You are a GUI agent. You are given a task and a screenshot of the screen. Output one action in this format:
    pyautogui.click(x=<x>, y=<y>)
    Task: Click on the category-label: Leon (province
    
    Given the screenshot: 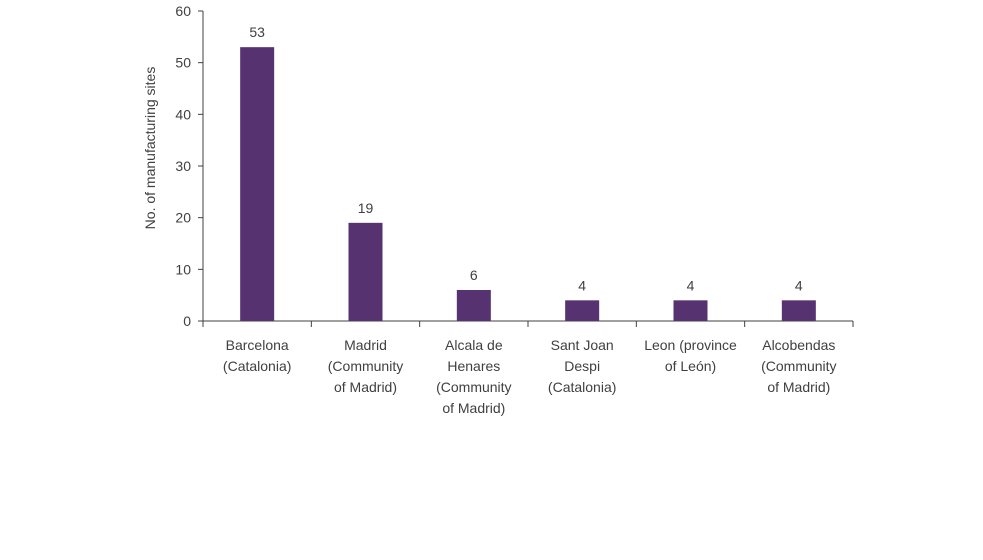 What is the action you would take?
    pyautogui.click(x=690, y=345)
    